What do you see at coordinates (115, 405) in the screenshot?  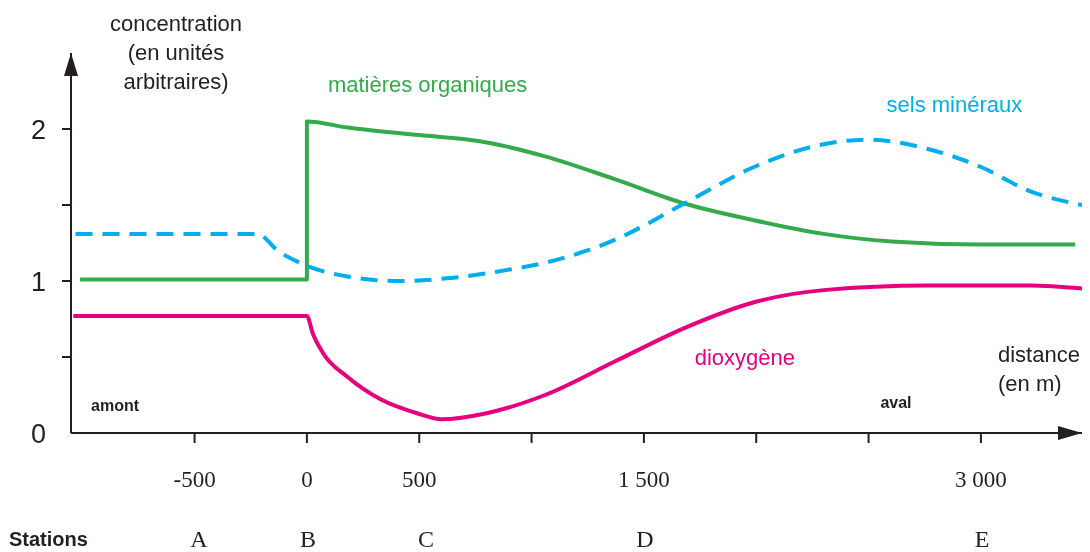 I see `annotation: amont` at bounding box center [115, 405].